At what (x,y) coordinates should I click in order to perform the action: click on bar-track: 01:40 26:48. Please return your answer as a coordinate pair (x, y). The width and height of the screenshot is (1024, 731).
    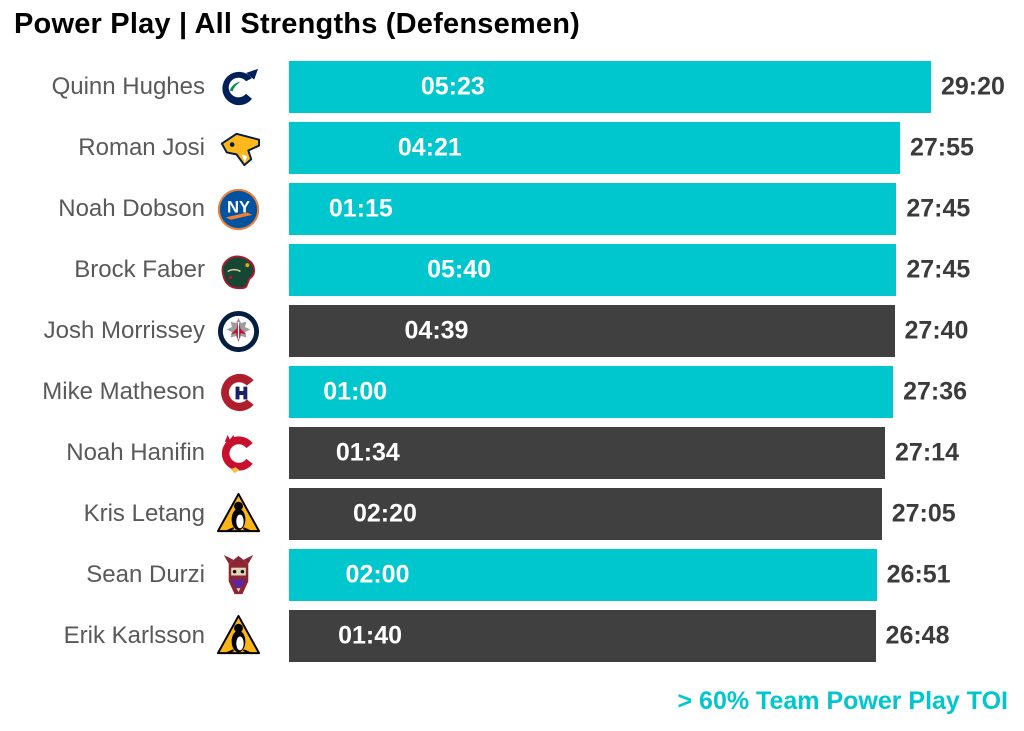
    Looking at the image, I should click on (619, 636).